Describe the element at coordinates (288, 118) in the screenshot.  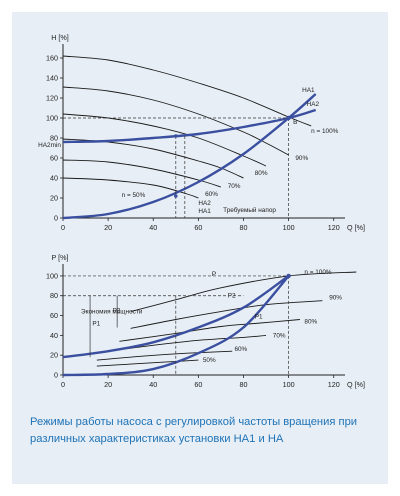
I see `operating-point-b` at that location.